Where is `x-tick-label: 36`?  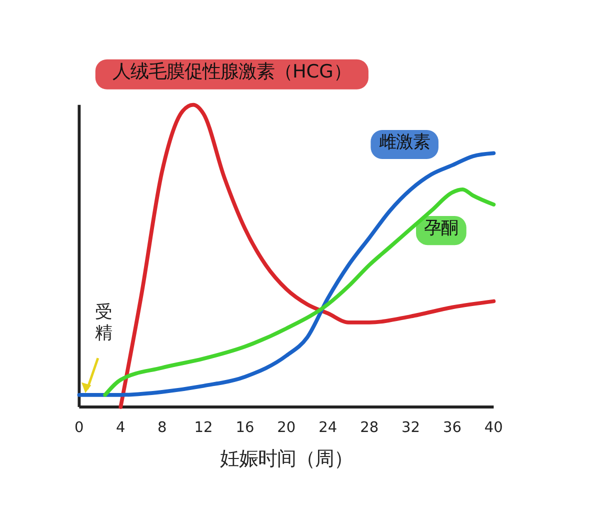
x-tick-label: 36 is located at coordinates (452, 428).